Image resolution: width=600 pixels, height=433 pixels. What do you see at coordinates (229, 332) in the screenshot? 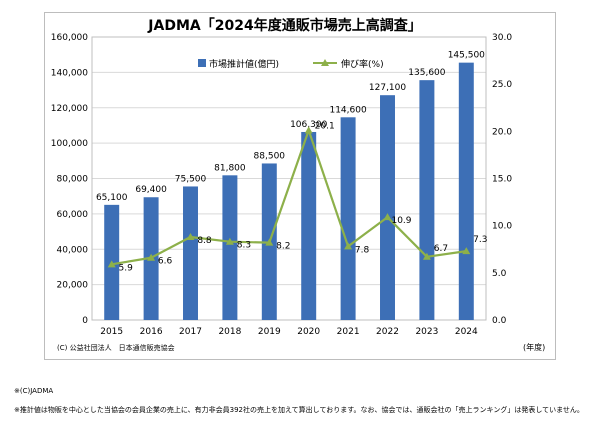
I see `x-tick-label: 2018` at bounding box center [229, 332].